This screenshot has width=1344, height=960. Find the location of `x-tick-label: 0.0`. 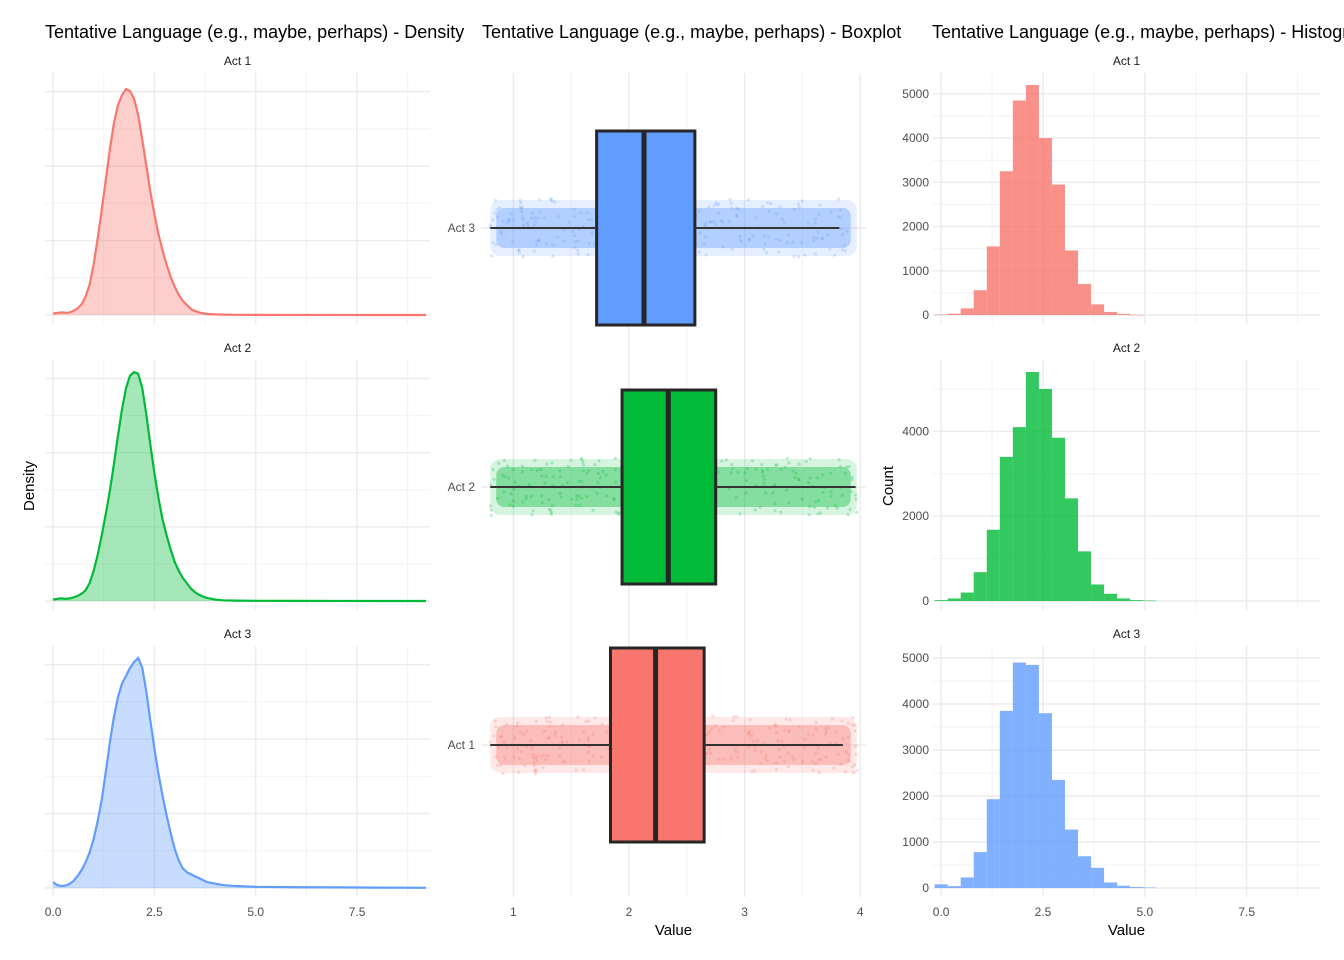

x-tick-label: 0.0 is located at coordinates (941, 912).